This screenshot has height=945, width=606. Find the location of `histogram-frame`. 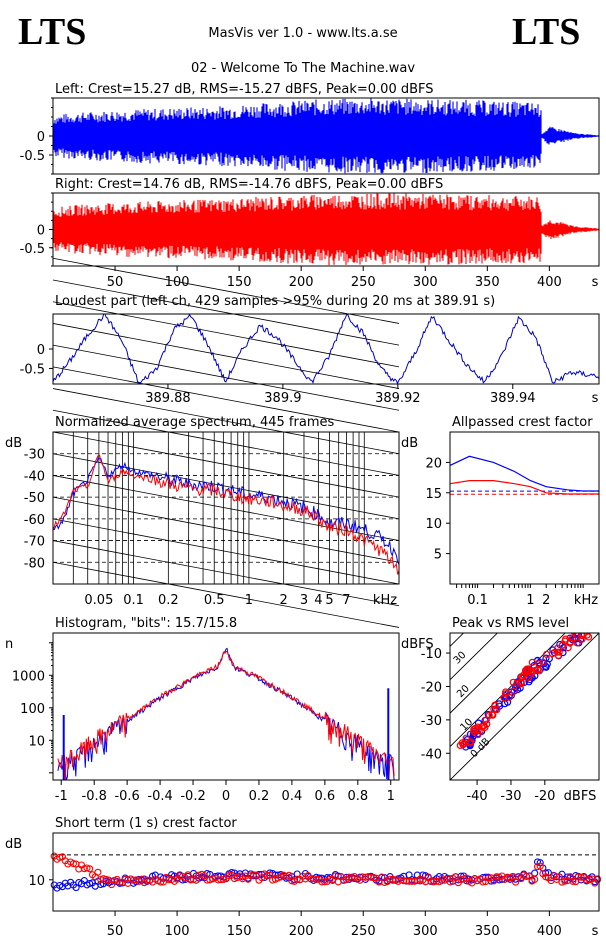

histogram-frame is located at coordinates (226, 706).